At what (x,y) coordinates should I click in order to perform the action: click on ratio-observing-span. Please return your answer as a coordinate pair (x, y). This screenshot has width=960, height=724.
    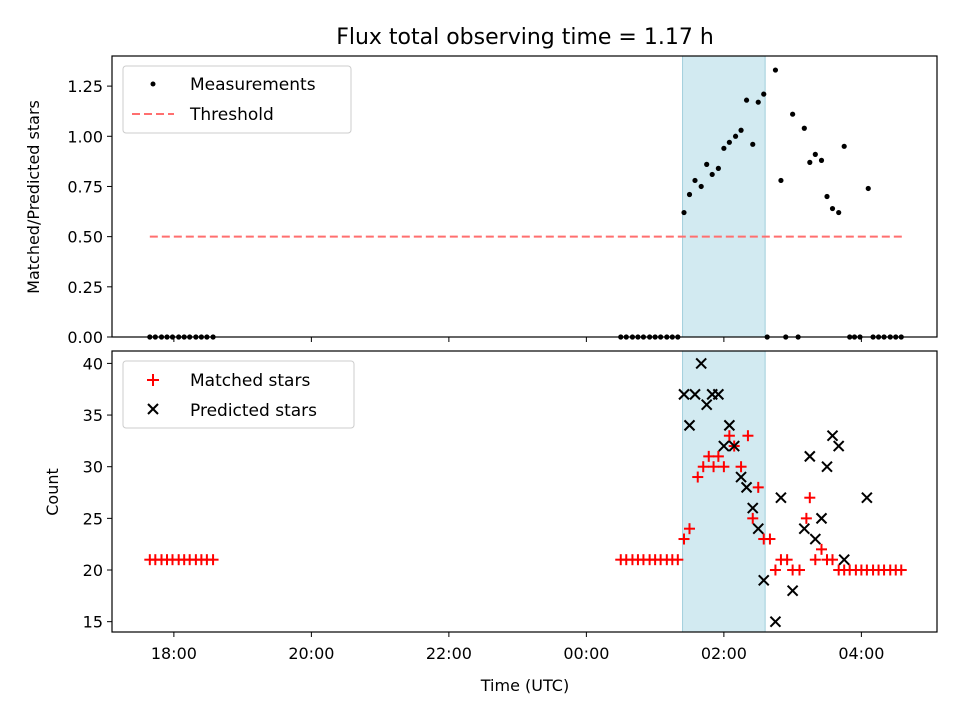
    Looking at the image, I should click on (724, 196).